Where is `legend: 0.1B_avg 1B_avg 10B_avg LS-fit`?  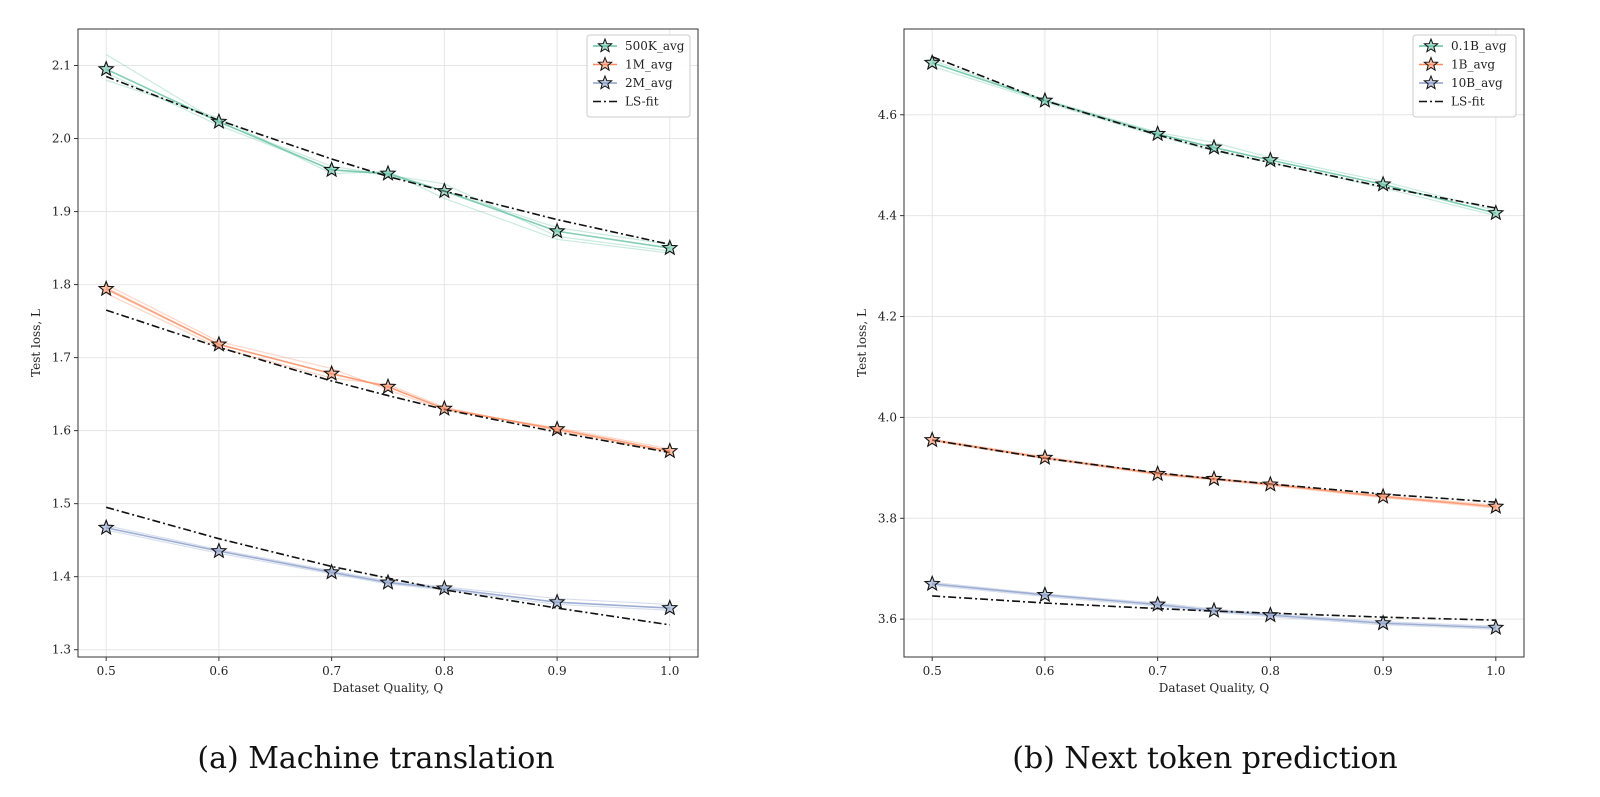
legend: 0.1B_avg 1B_avg 10B_avg LS-fit is located at coordinates (1464, 76).